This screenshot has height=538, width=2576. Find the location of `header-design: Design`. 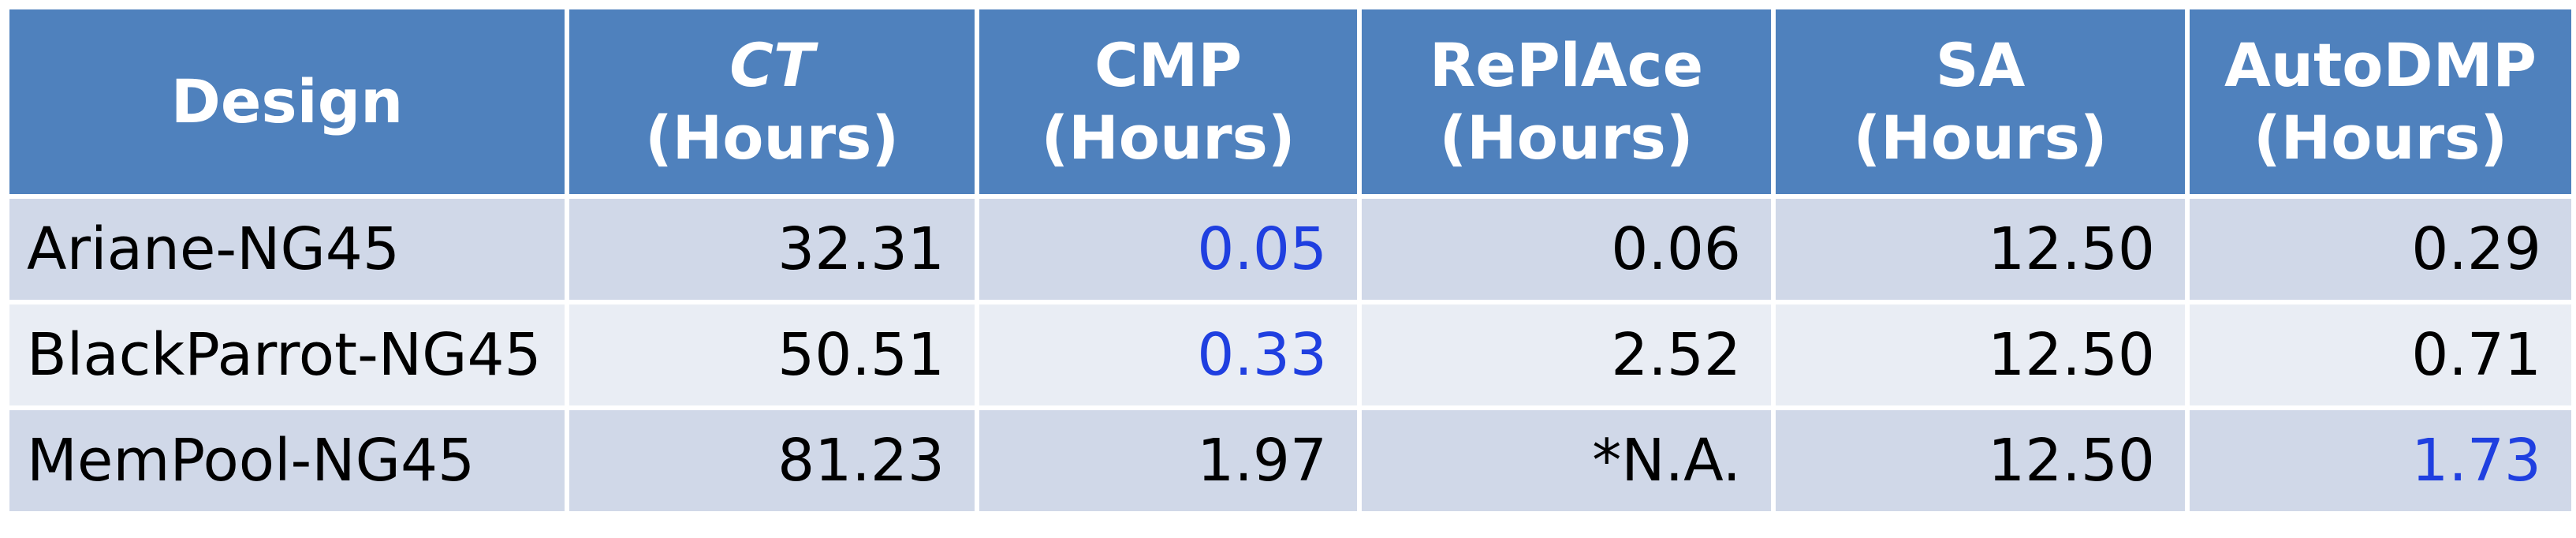

header-design: Design is located at coordinates (287, 102).